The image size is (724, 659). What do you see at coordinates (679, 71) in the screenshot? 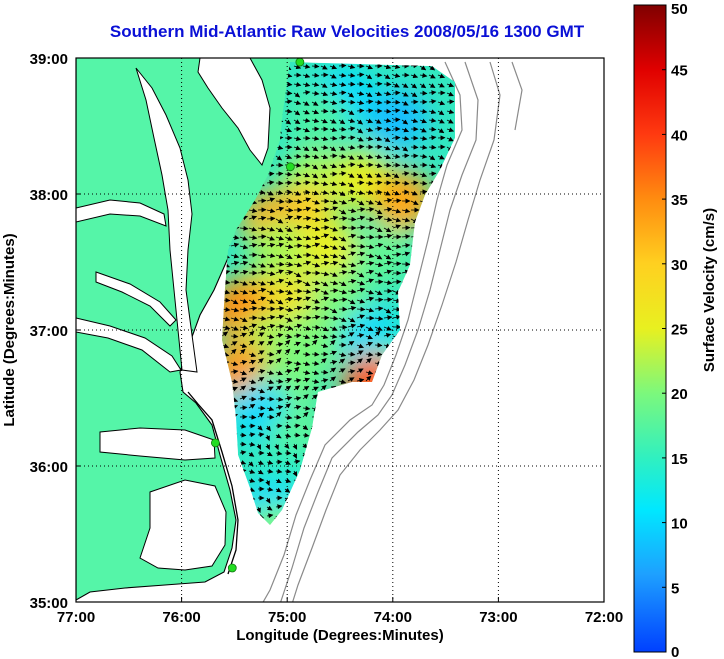
I see `colorbar-tick-label: 45` at bounding box center [679, 71].